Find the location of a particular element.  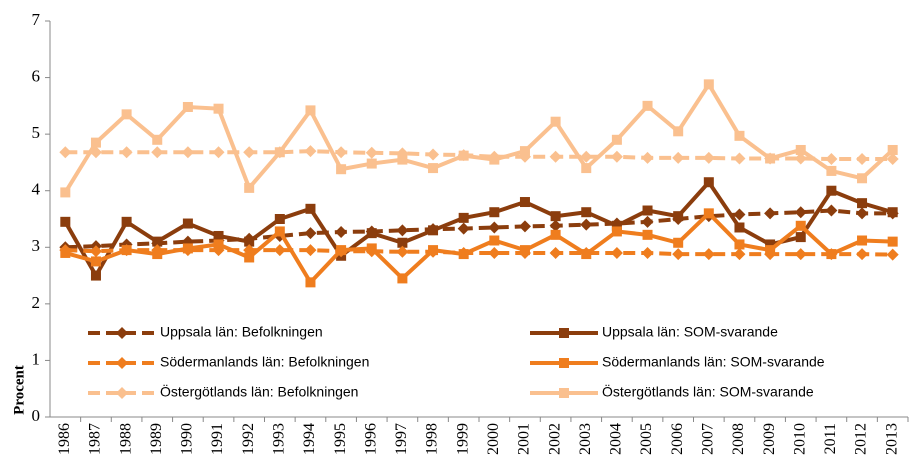

x-tick-label: 2013 is located at coordinates (891, 439).